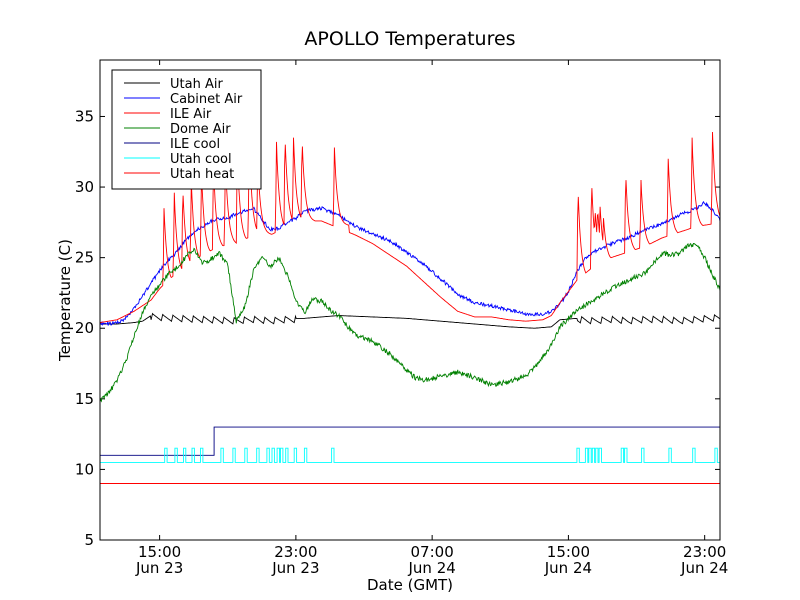 Image resolution: width=800 pixels, height=600 pixels. What do you see at coordinates (410, 585) in the screenshot?
I see `x-axis-label: Date (GMT)` at bounding box center [410, 585].